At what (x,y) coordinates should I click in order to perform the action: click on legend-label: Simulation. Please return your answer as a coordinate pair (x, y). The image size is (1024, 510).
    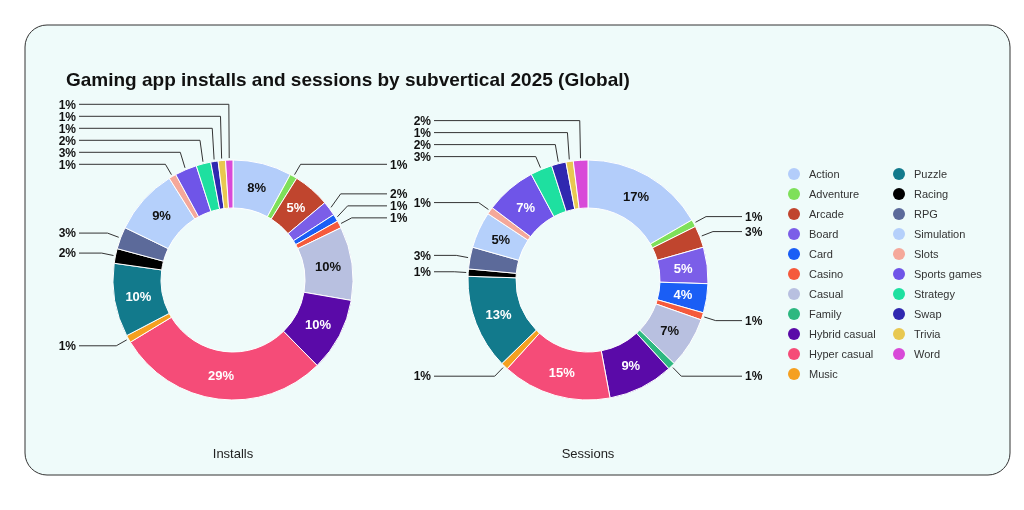
    Looking at the image, I should click on (940, 233).